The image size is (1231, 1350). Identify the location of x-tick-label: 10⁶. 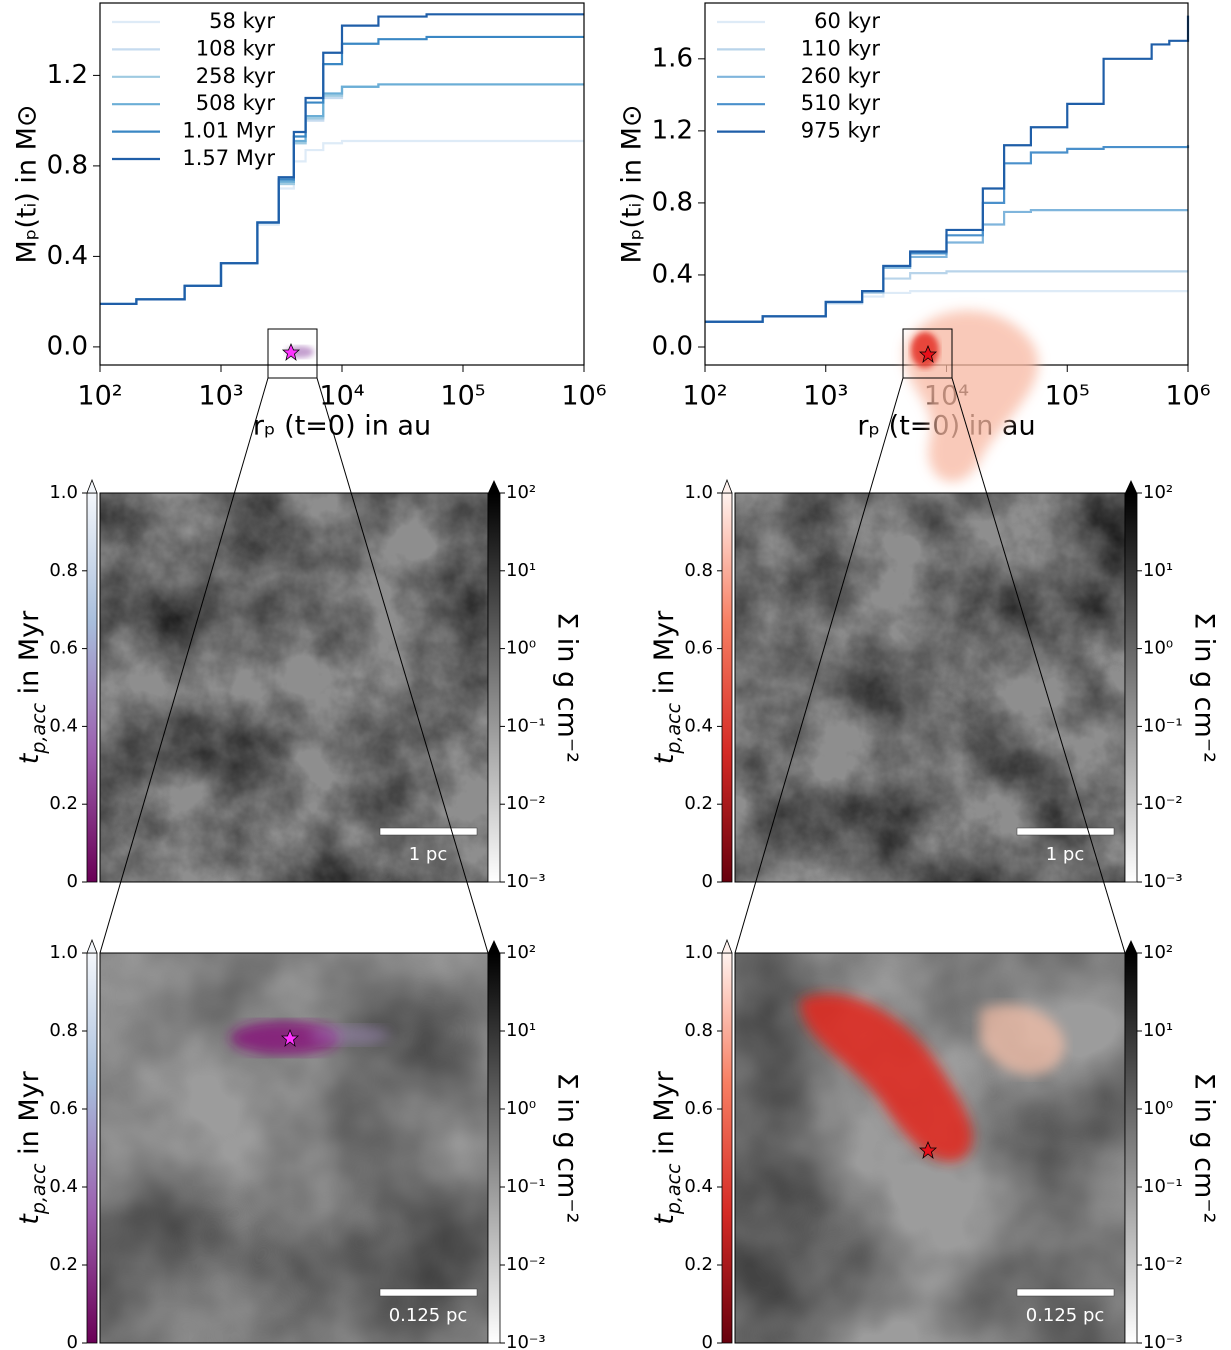
(1187, 396).